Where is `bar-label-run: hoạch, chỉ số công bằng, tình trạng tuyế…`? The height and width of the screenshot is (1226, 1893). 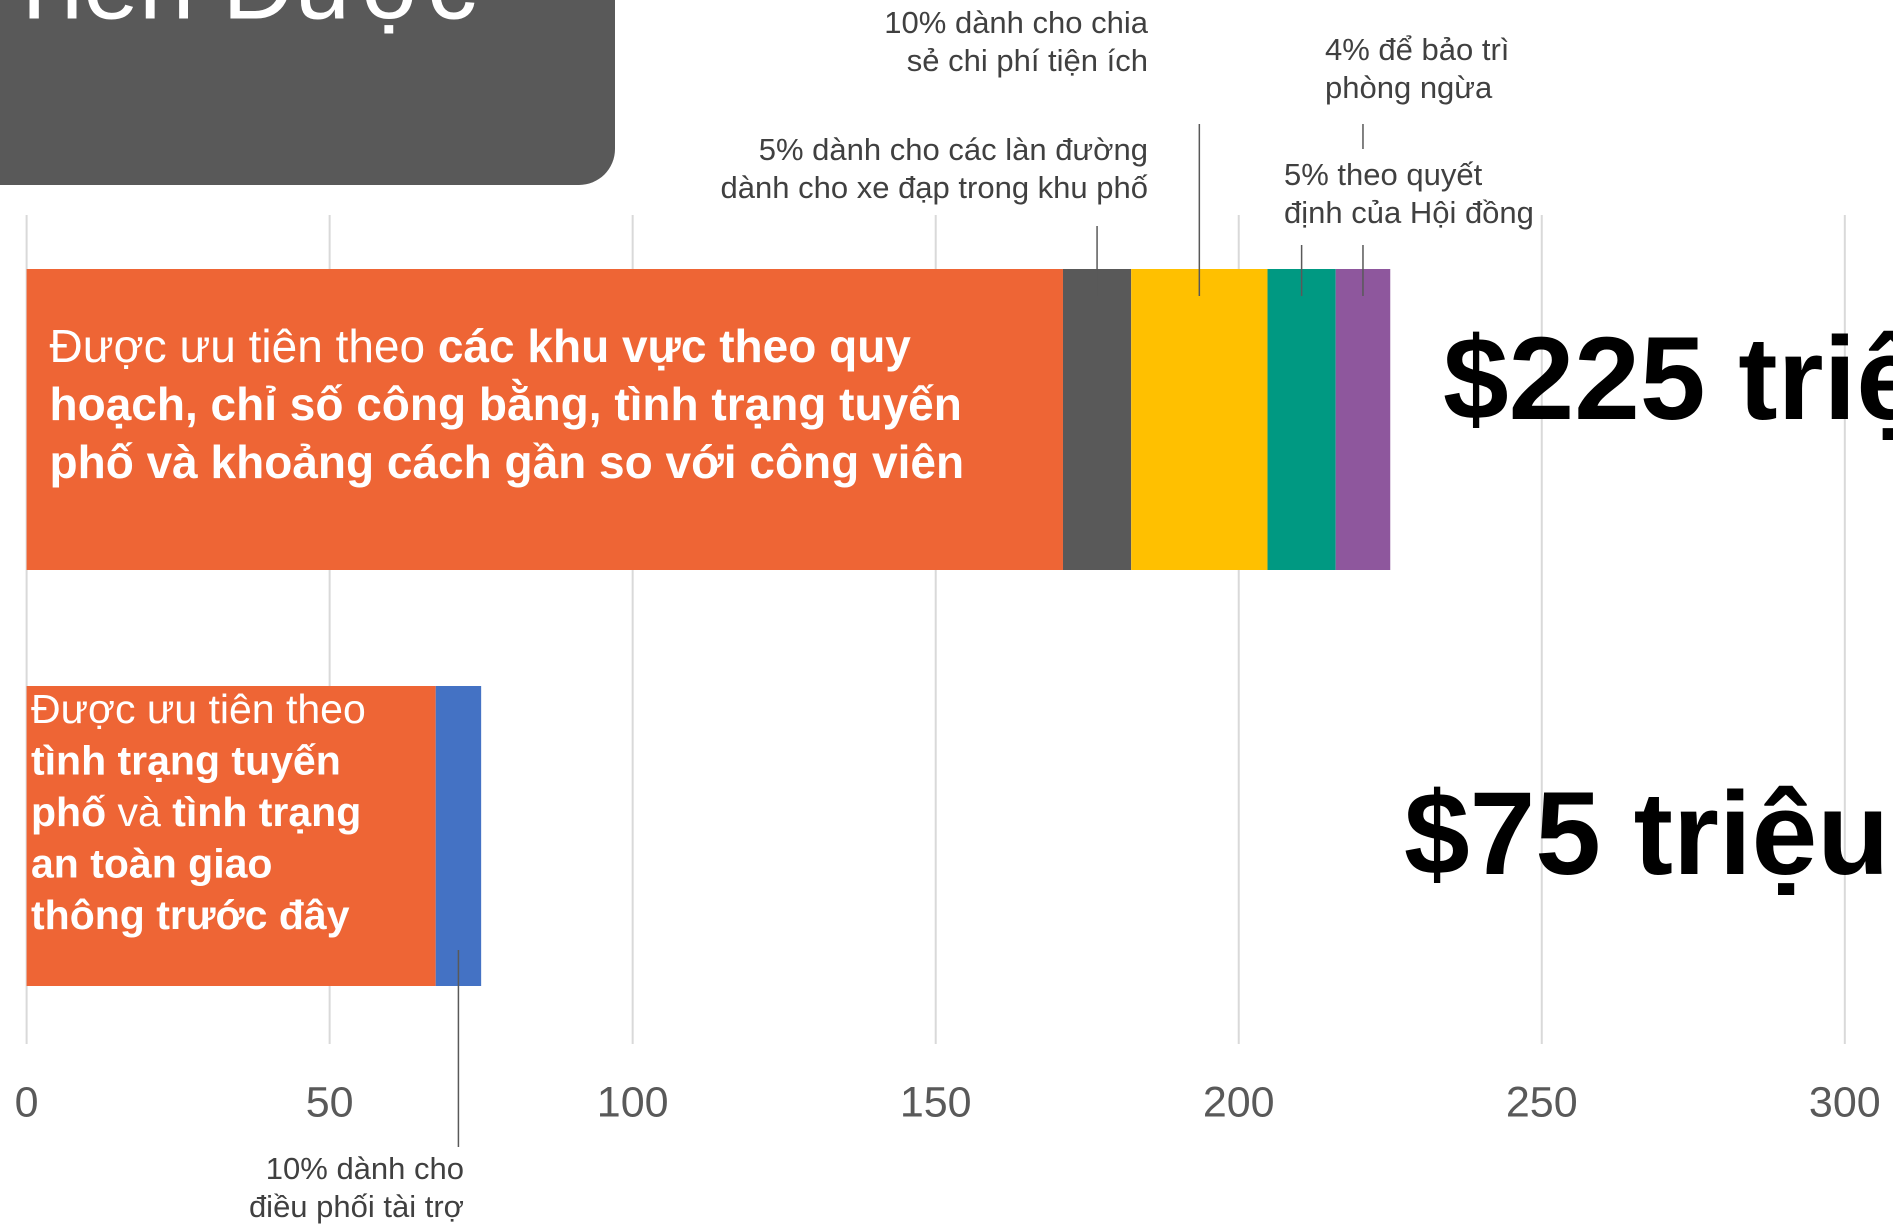
bar-label-run: hoạch, chỉ số công bằng, tình trạng tuyế… is located at coordinates (506, 404).